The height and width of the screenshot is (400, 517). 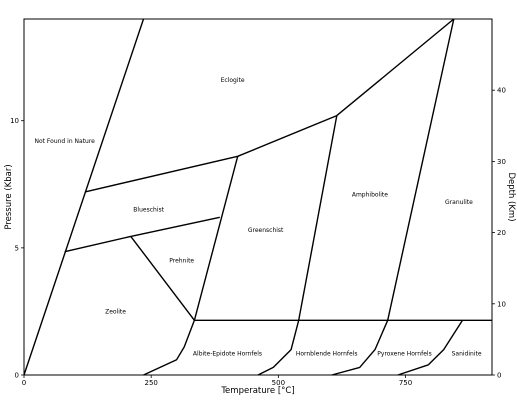 I want to click on facies-label: Pyroxene Hornfels, so click(x=404, y=353).